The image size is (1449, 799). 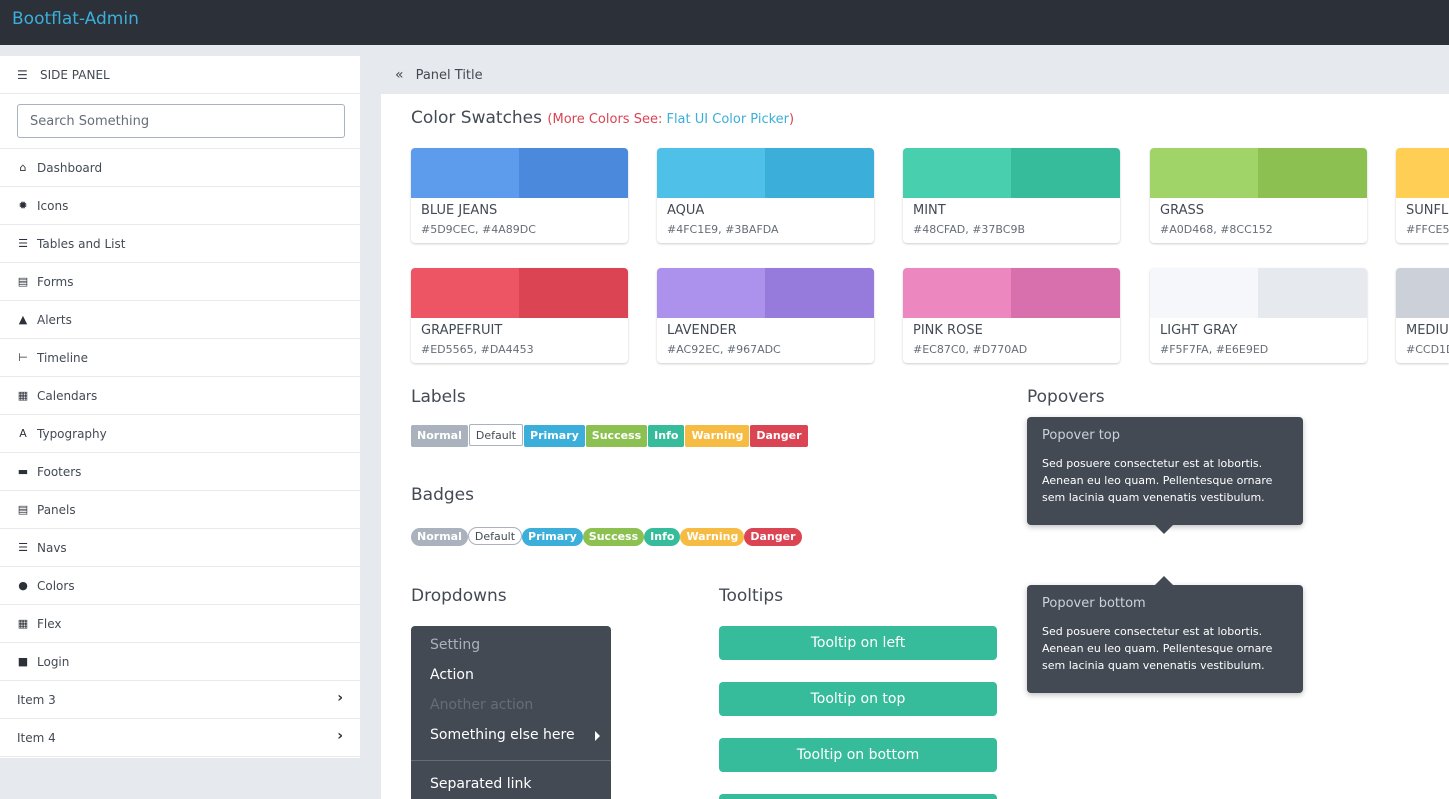 I want to click on labels-title: Labels, so click(x=438, y=397).